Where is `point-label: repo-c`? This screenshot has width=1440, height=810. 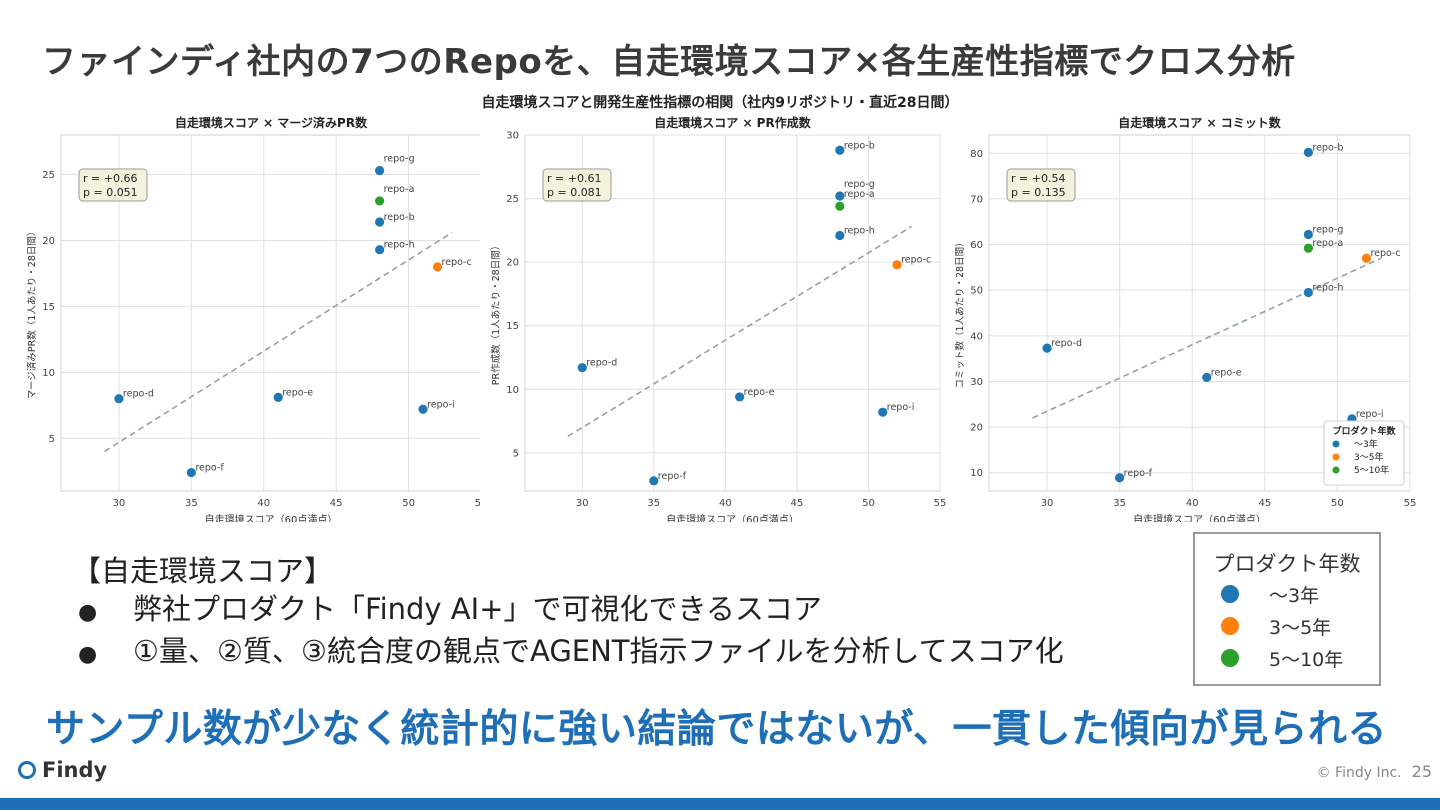 point-label: repo-c is located at coordinates (457, 262).